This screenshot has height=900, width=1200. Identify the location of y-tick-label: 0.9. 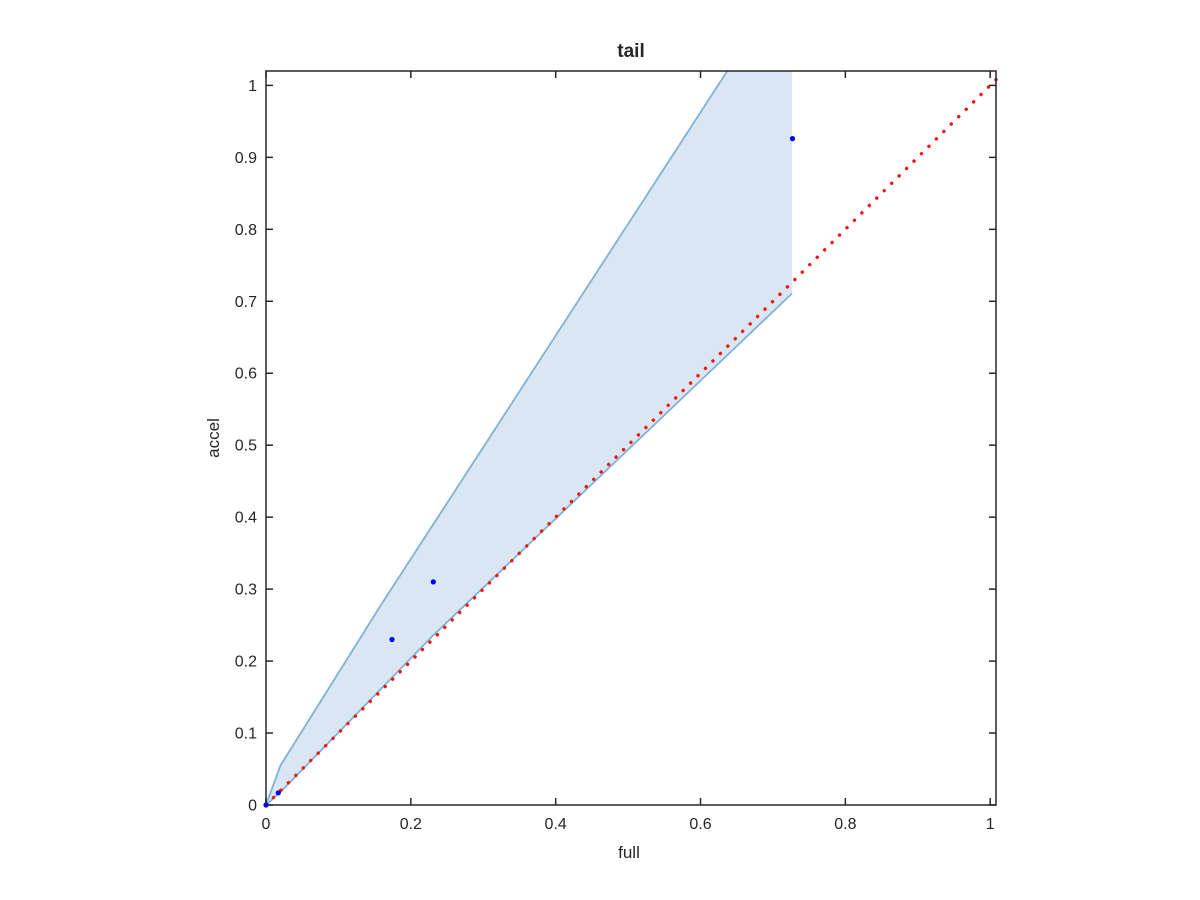
(246, 158).